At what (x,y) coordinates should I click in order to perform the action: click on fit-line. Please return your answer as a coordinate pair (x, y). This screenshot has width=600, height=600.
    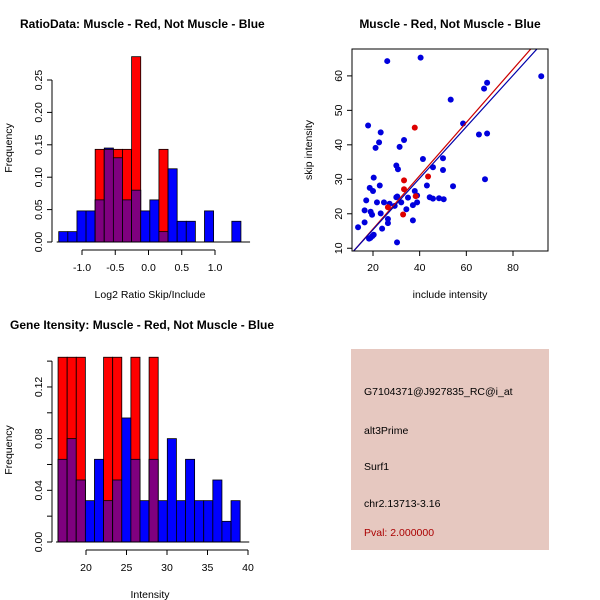
    Looking at the image, I should click on (442, 150).